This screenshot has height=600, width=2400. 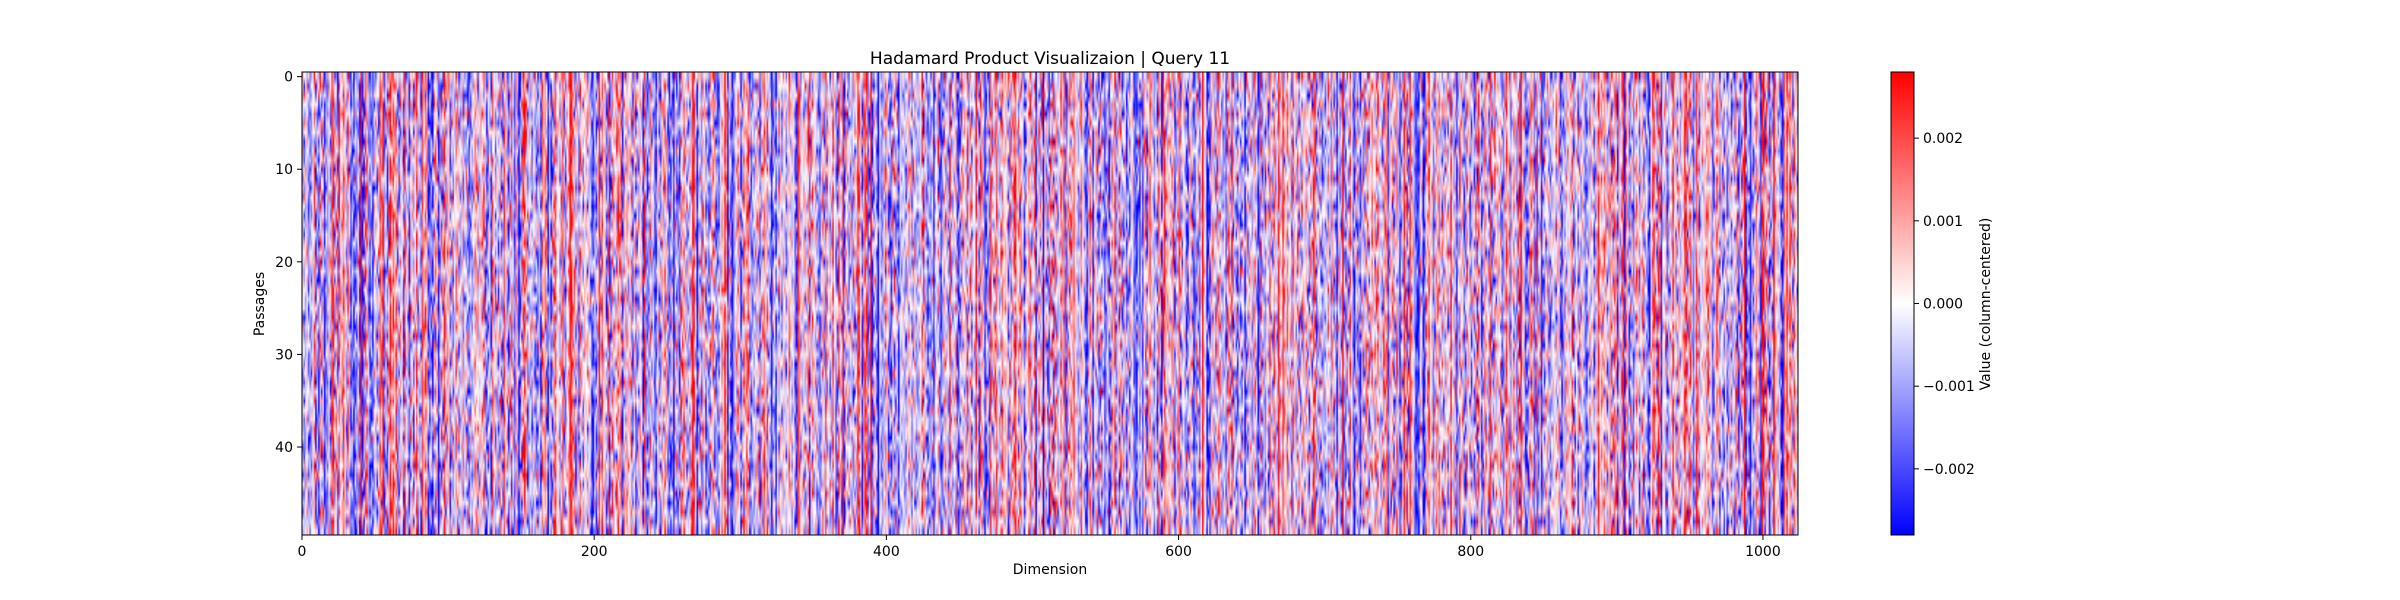 What do you see at coordinates (1949, 470) in the screenshot?
I see `colorbar-tick-label: −0.002` at bounding box center [1949, 470].